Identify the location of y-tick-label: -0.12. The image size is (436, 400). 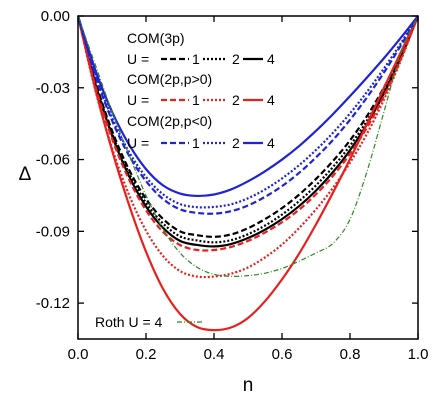
(53, 303).